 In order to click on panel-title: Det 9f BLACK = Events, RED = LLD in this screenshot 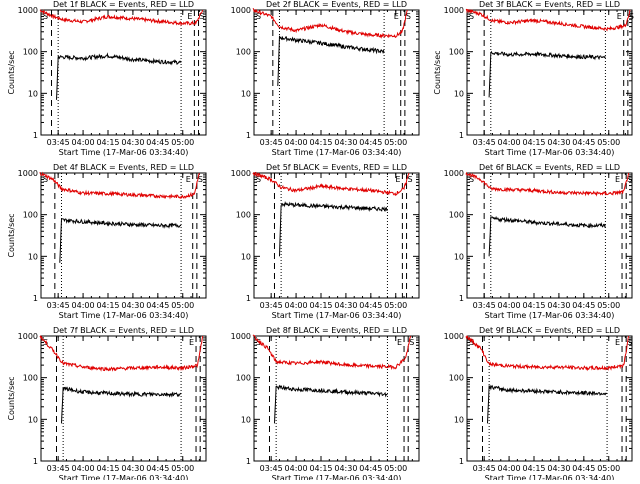, I will do `click(549, 330)`.